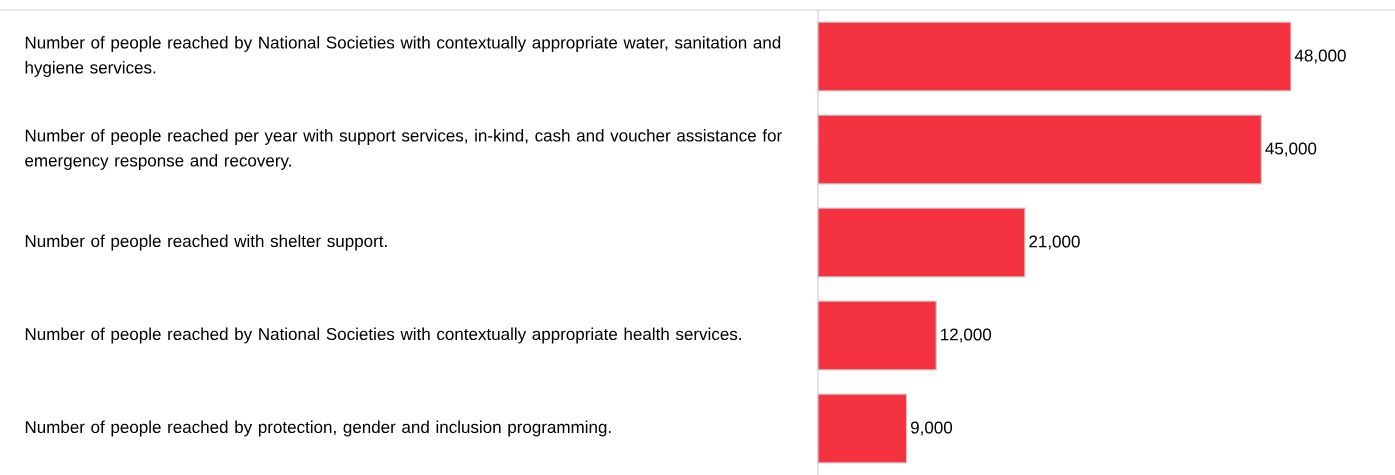  Describe the element at coordinates (1291, 149) in the screenshot. I see `data-label: 45,000` at that location.